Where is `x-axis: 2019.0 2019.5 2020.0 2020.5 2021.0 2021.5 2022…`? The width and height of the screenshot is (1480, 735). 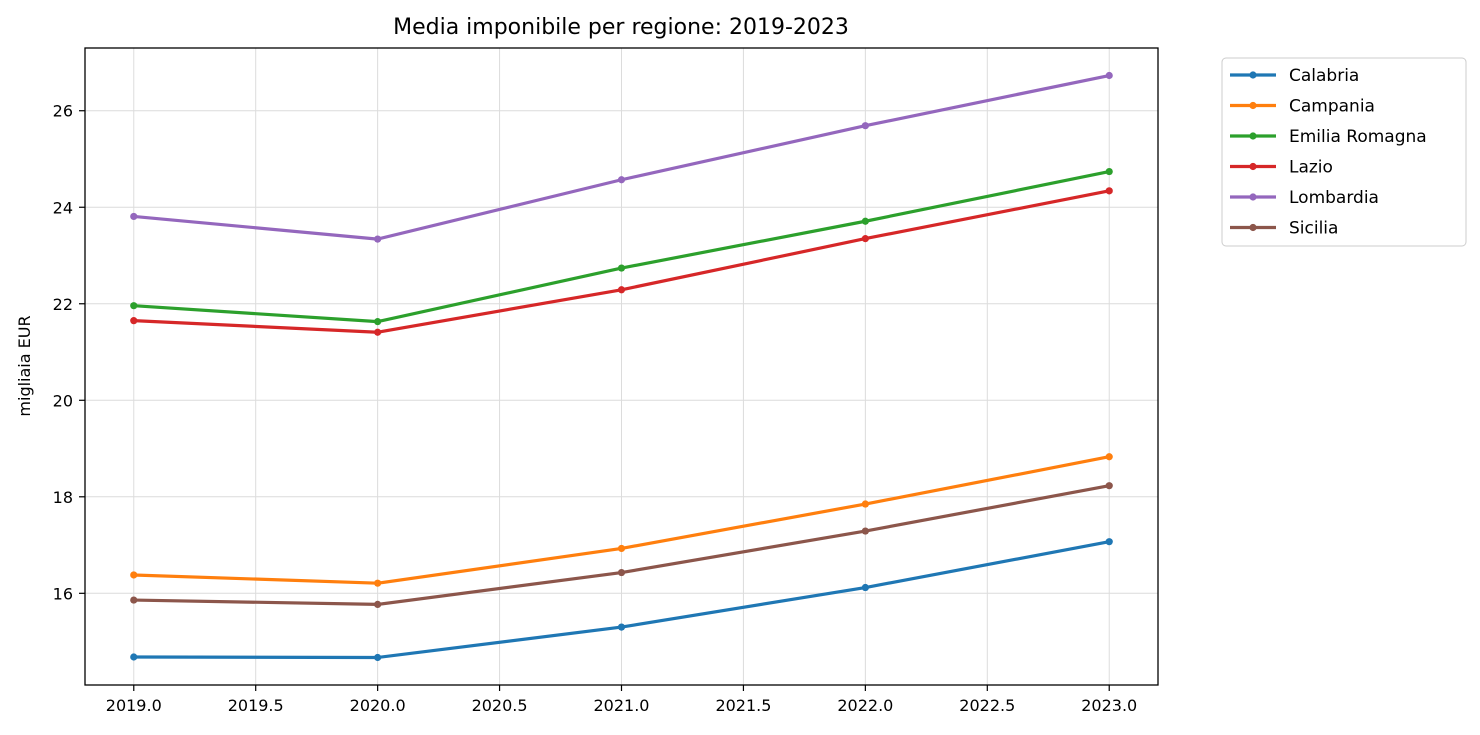
x-axis: 2019.0 2019.5 2020.0 2020.5 2021.0 2021.5 2022… is located at coordinates (621, 700).